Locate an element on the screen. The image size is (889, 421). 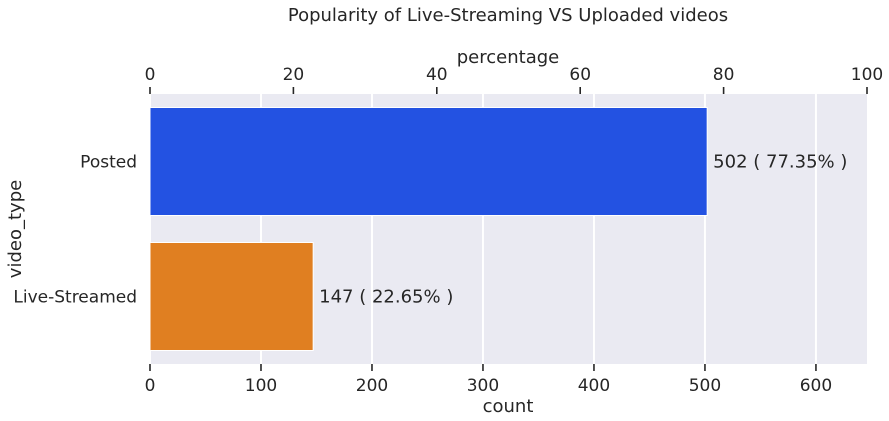
y-axis-title: video_type is located at coordinates (15, 229).